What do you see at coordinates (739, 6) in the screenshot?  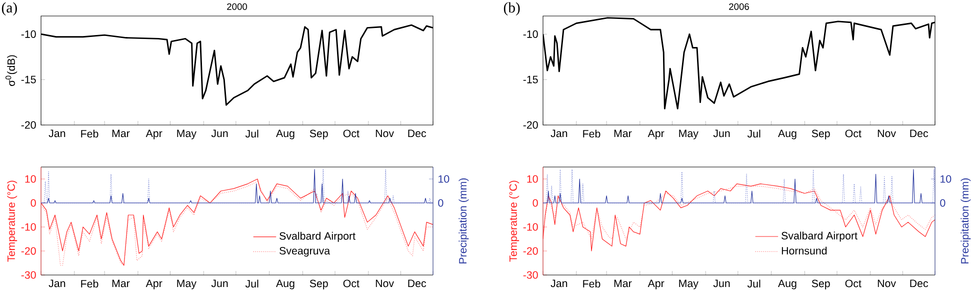 I see `chart-title: 2006` at bounding box center [739, 6].